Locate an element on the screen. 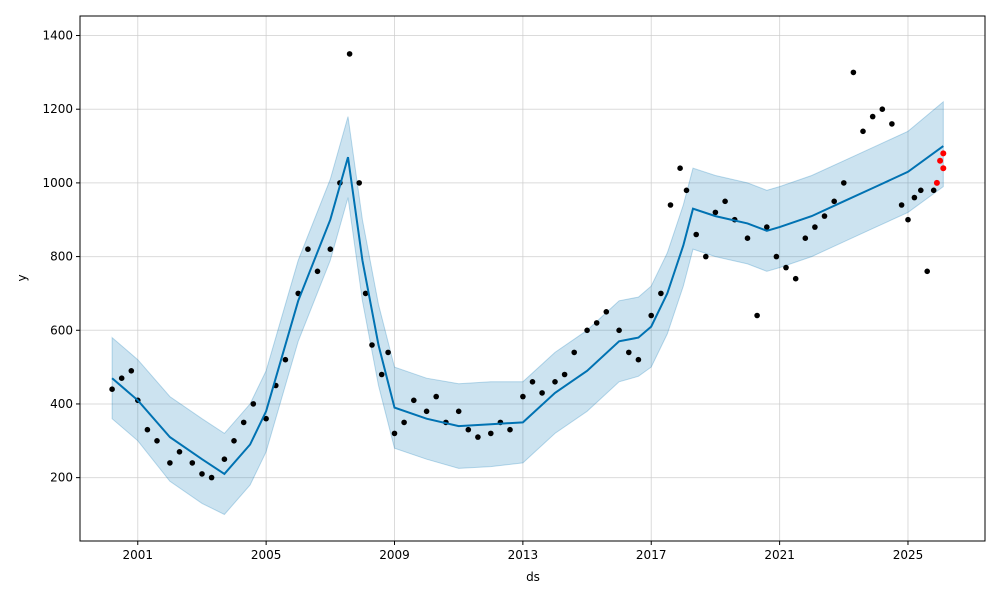  x-tick-label: 2021 is located at coordinates (779, 555).